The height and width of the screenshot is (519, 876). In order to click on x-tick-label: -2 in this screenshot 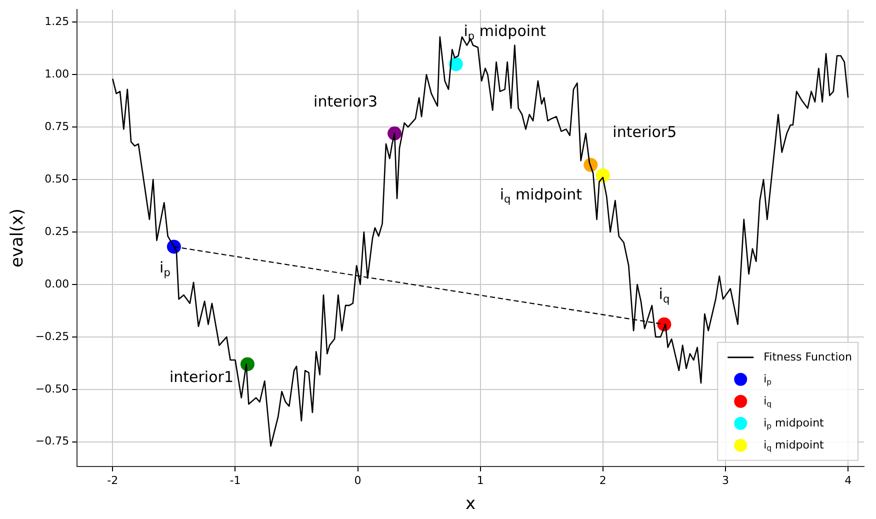, I will do `click(112, 480)`.